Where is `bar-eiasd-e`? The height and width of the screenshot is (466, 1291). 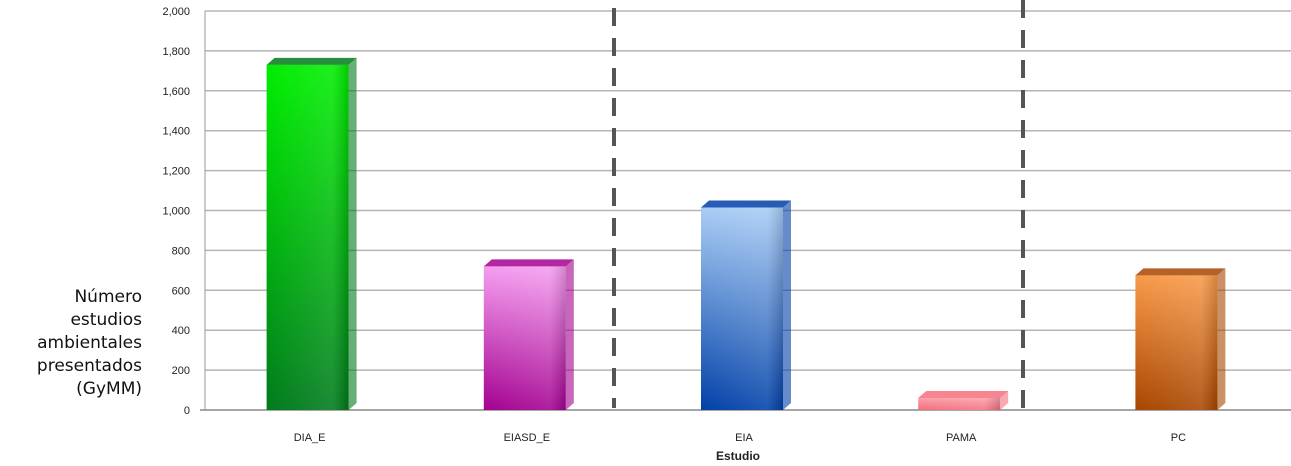 bar-eiasd-e is located at coordinates (528, 334).